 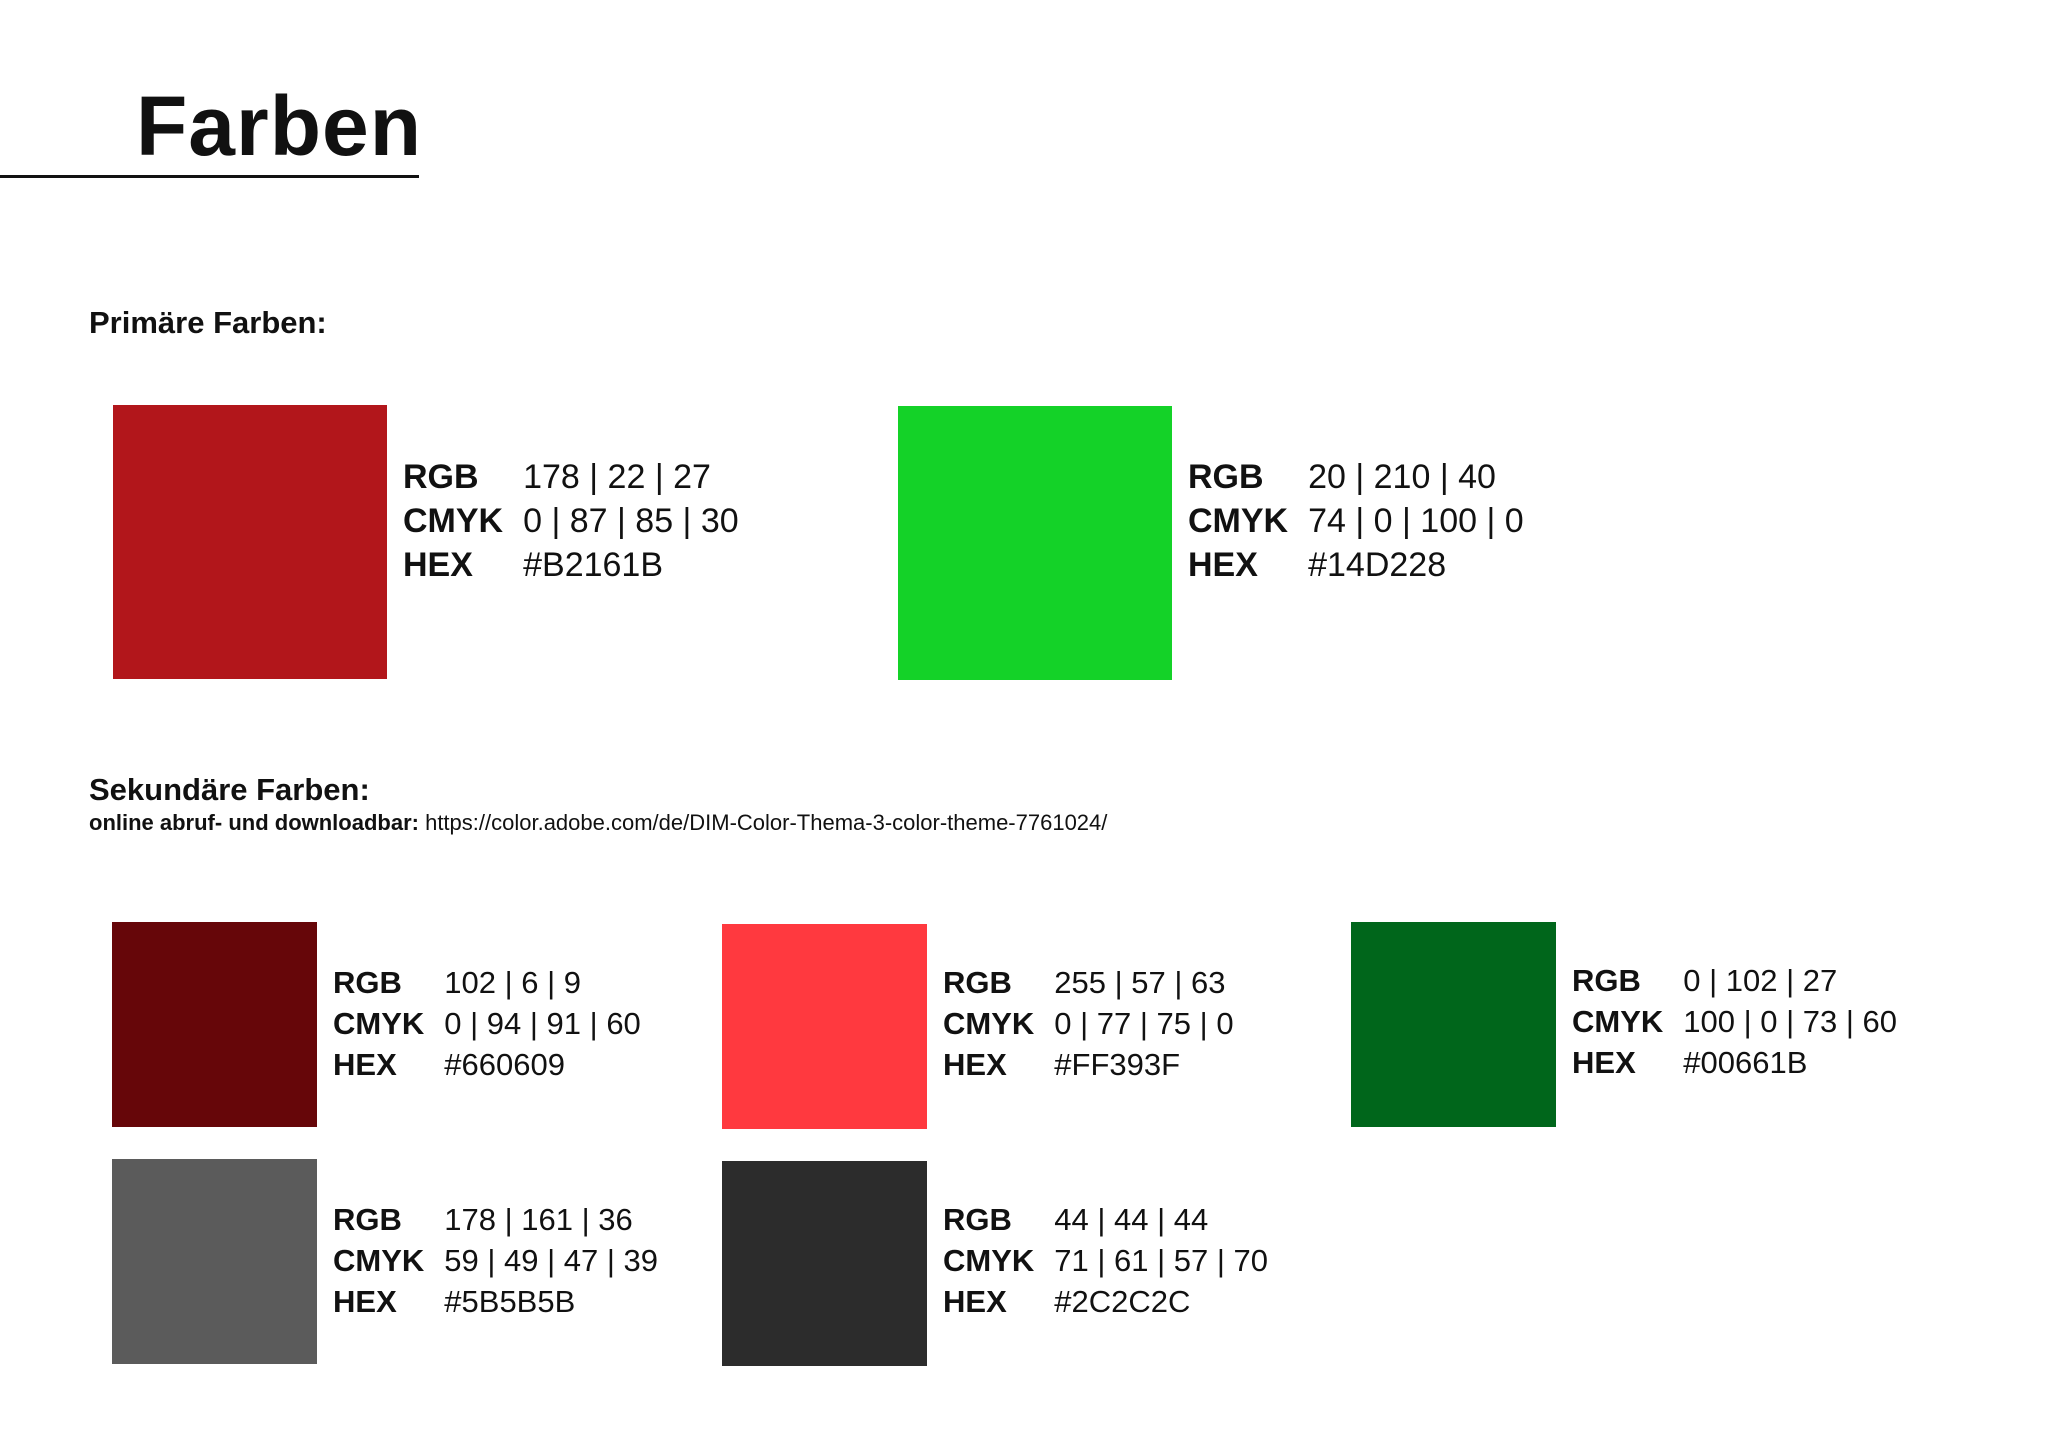 What do you see at coordinates (1117, 1064) in the screenshot?
I see `hex-value: #FF393F` at bounding box center [1117, 1064].